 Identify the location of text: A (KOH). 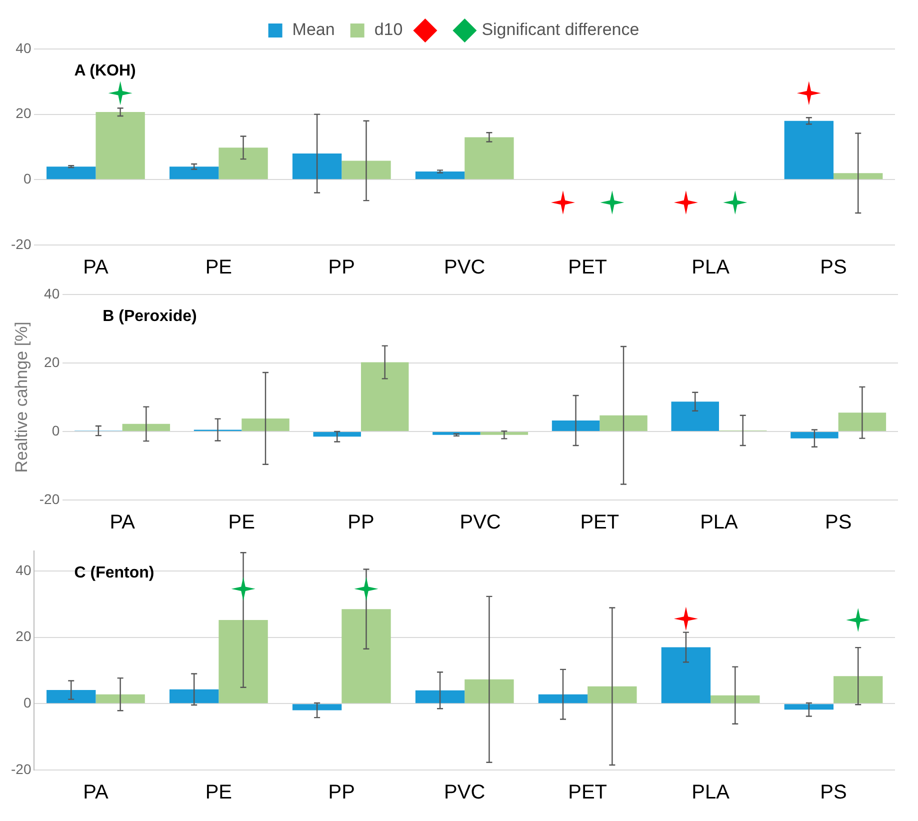
(105, 71).